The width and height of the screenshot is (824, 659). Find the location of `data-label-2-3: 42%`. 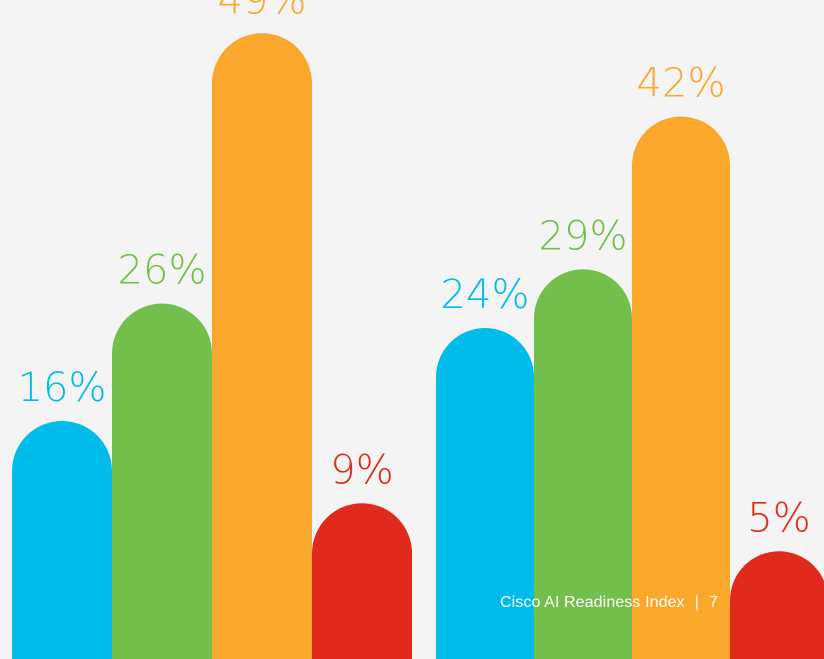

data-label-2-3: 42% is located at coordinates (681, 84).